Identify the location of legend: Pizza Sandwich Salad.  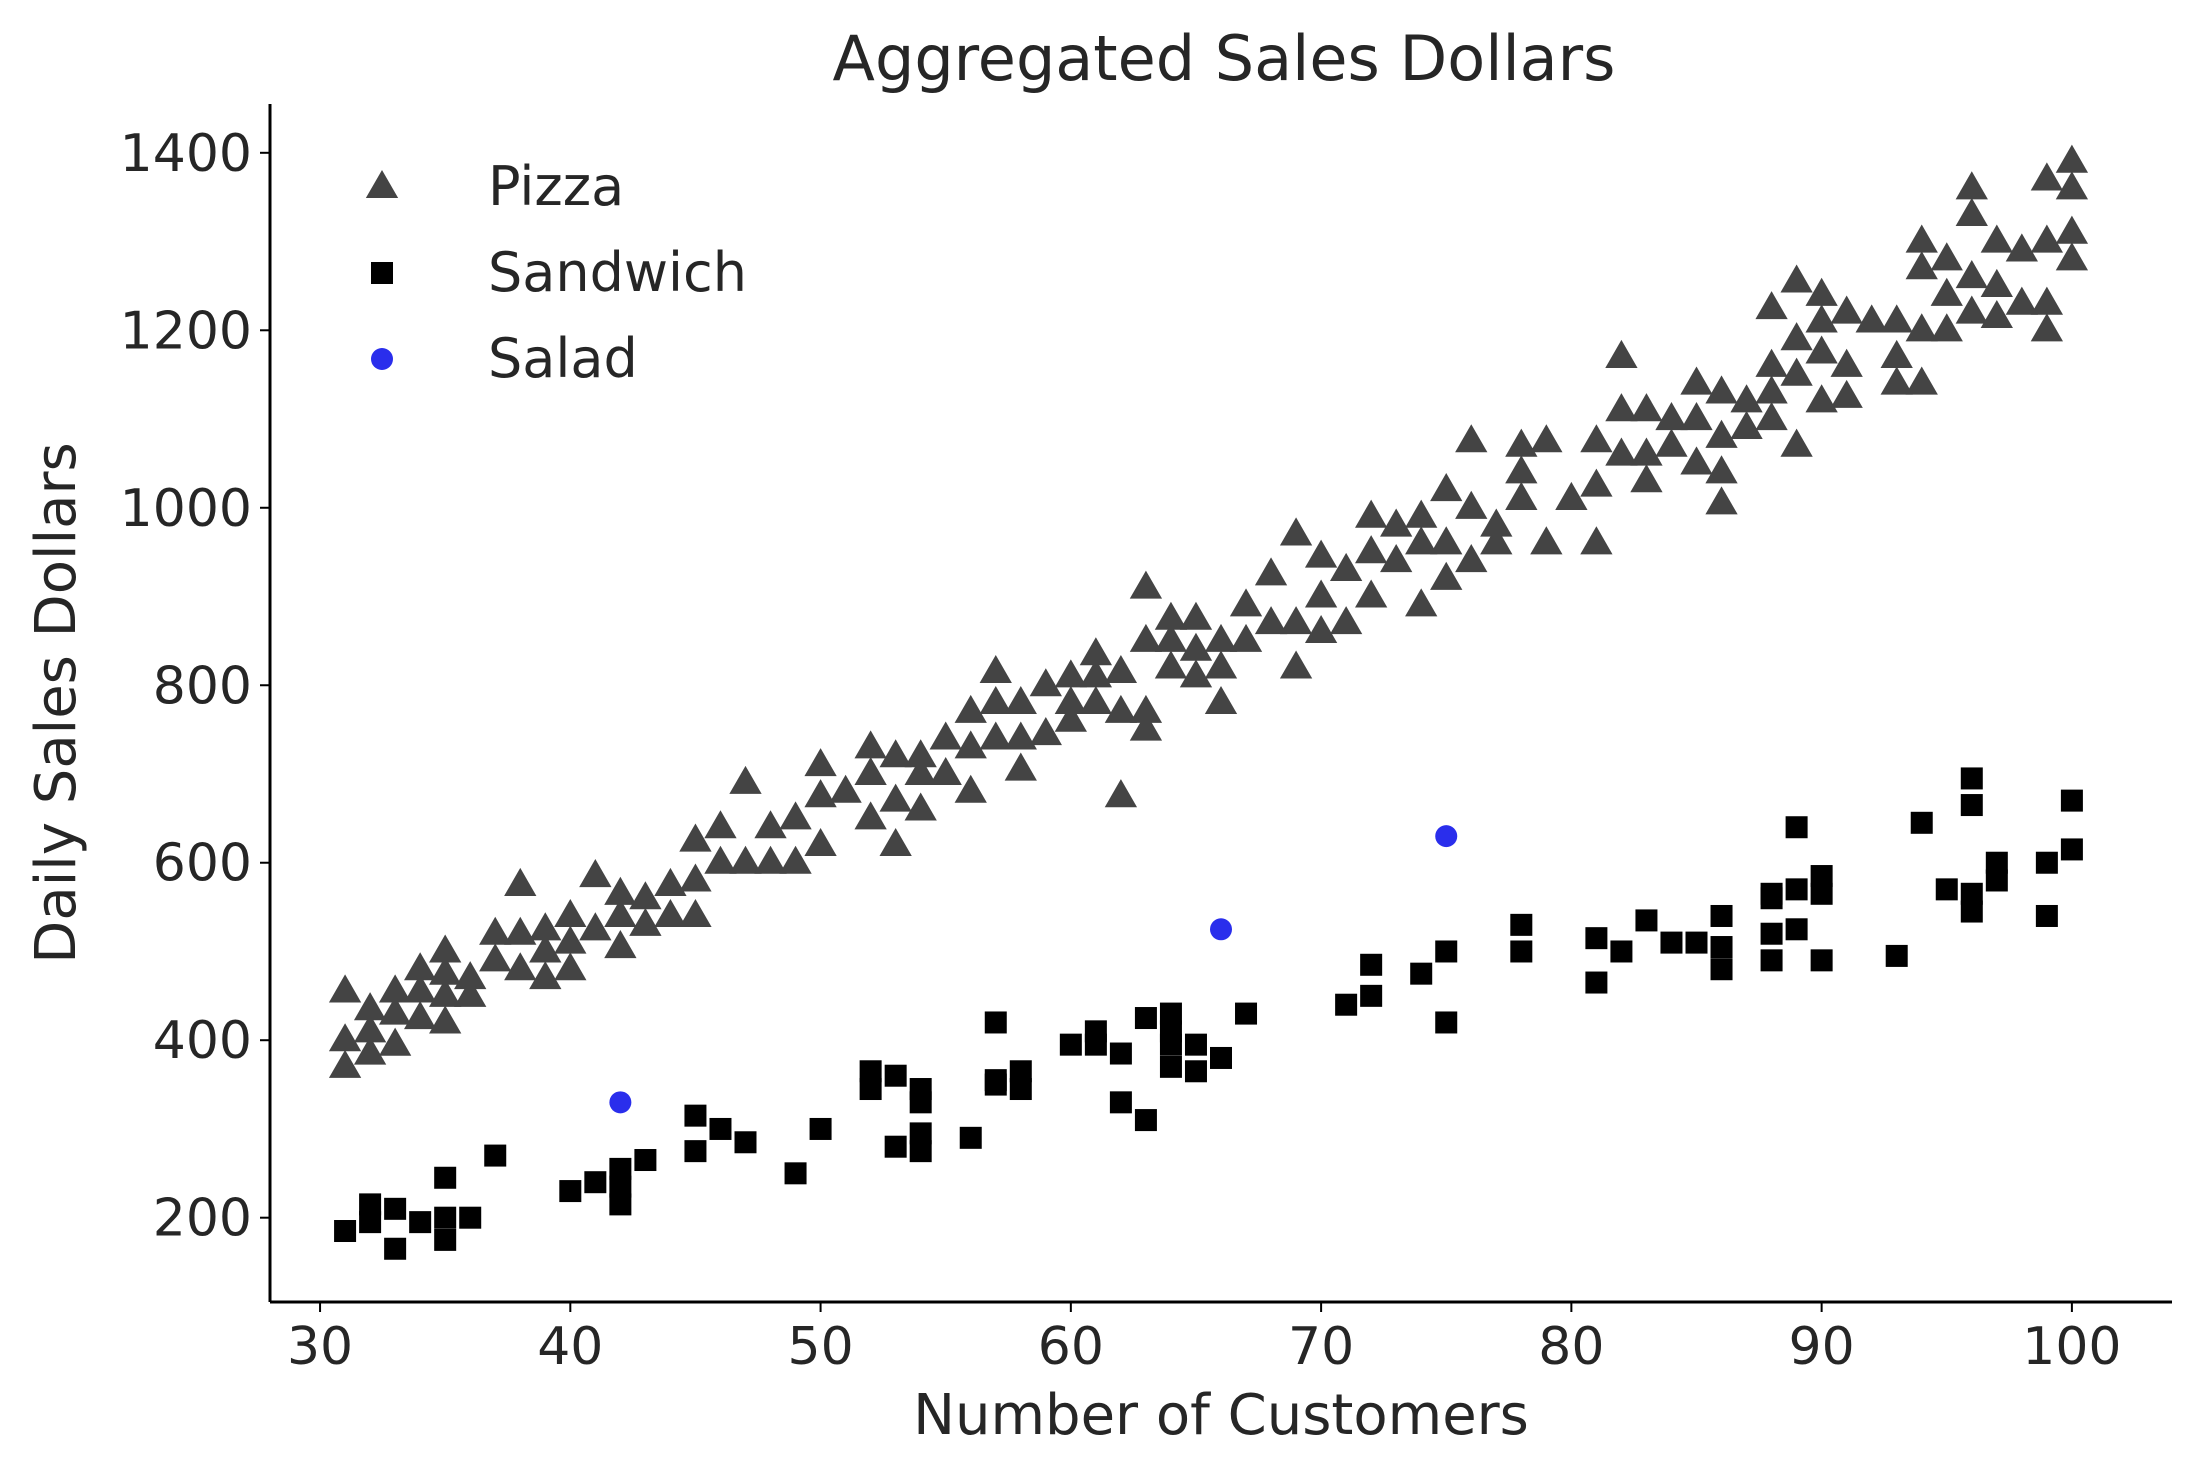
(556, 272).